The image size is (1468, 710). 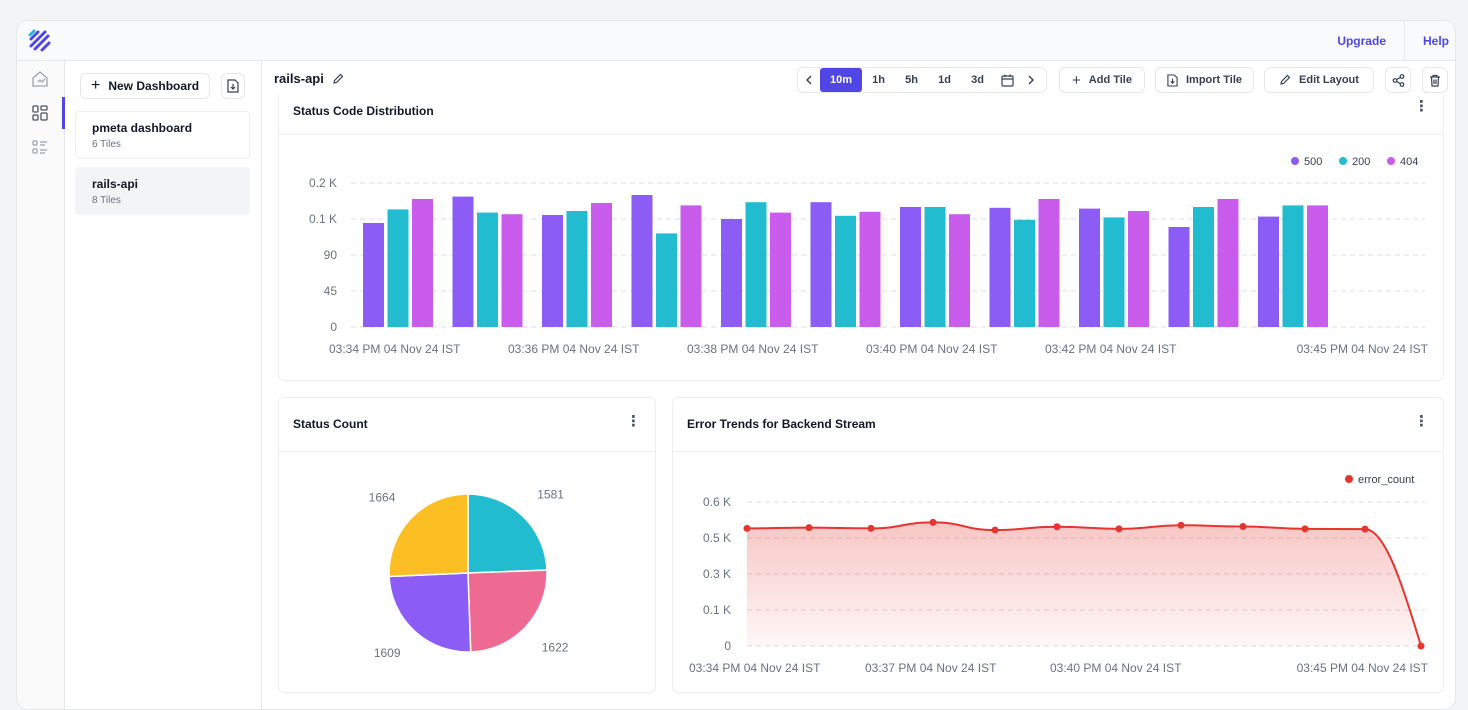 I want to click on import-dashboard-button, so click(x=233, y=86).